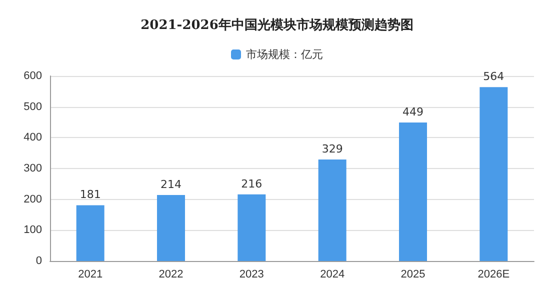 The image size is (554, 297). Describe the element at coordinates (277, 25) in the screenshot. I see `chart-title: 2021-2026年中国光模块市场规模预测趋势图` at that location.